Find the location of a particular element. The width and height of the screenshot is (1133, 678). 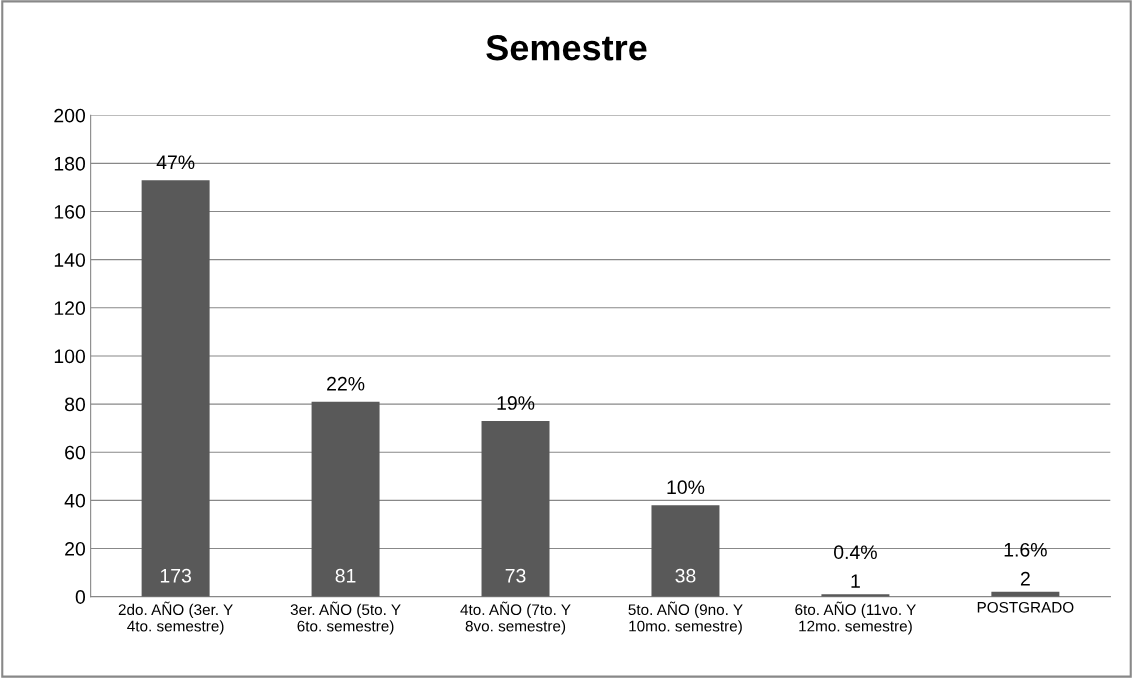

x-tick-label: 6to. AÑO (11vo. Y 12mo. semestre) is located at coordinates (855, 618).